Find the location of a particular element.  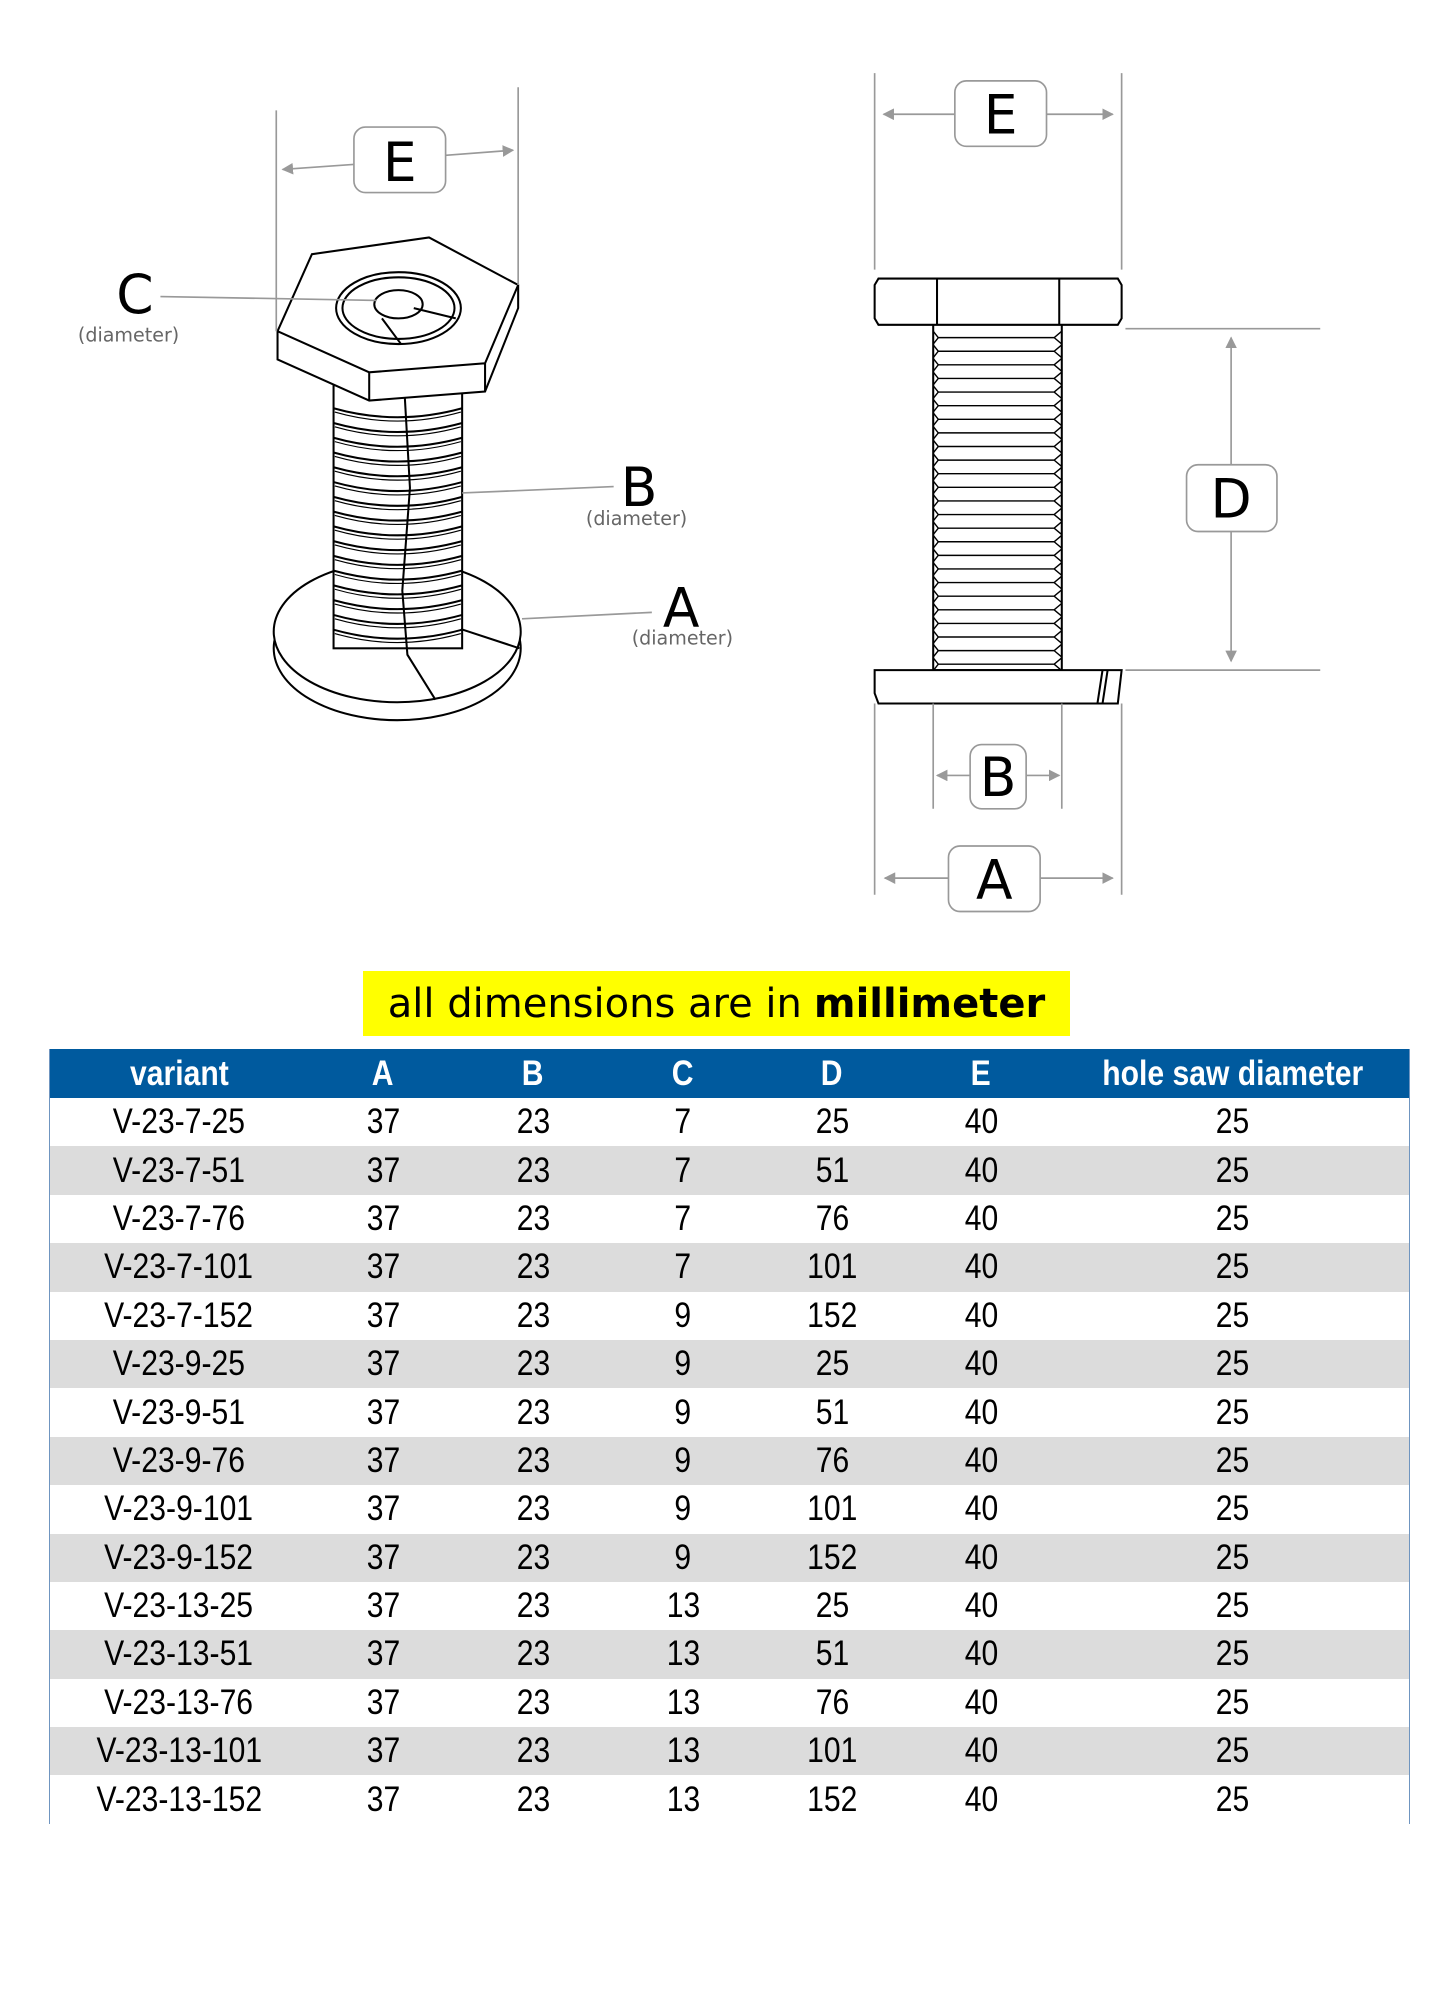

table-row: V-23-7-101 37 23 7 101 40 25 is located at coordinates (729, 1267).